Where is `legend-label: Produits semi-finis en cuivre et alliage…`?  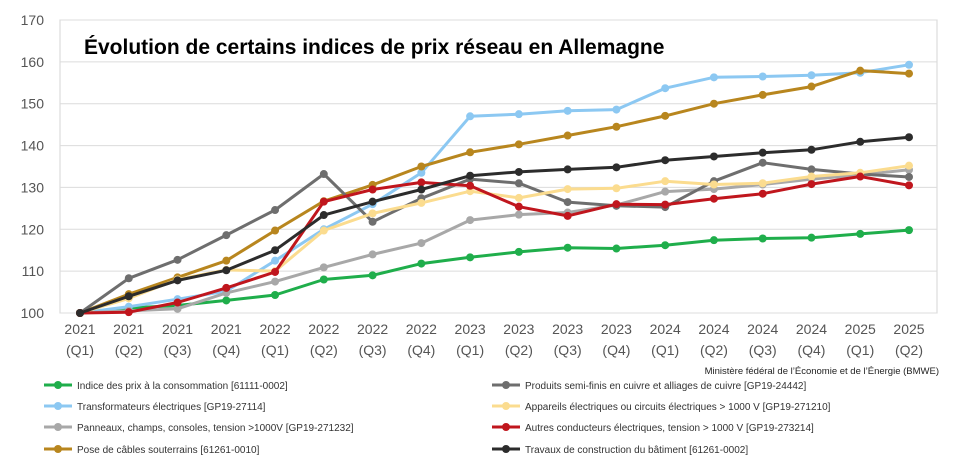 legend-label: Produits semi-finis en cuivre et alliage… is located at coordinates (665, 386).